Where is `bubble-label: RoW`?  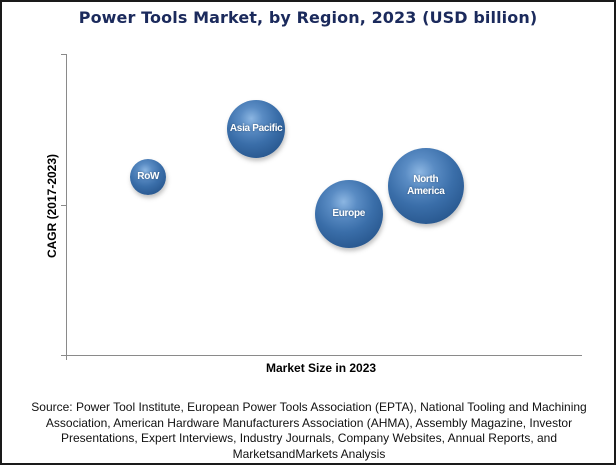
bubble-label: RoW is located at coordinates (148, 177).